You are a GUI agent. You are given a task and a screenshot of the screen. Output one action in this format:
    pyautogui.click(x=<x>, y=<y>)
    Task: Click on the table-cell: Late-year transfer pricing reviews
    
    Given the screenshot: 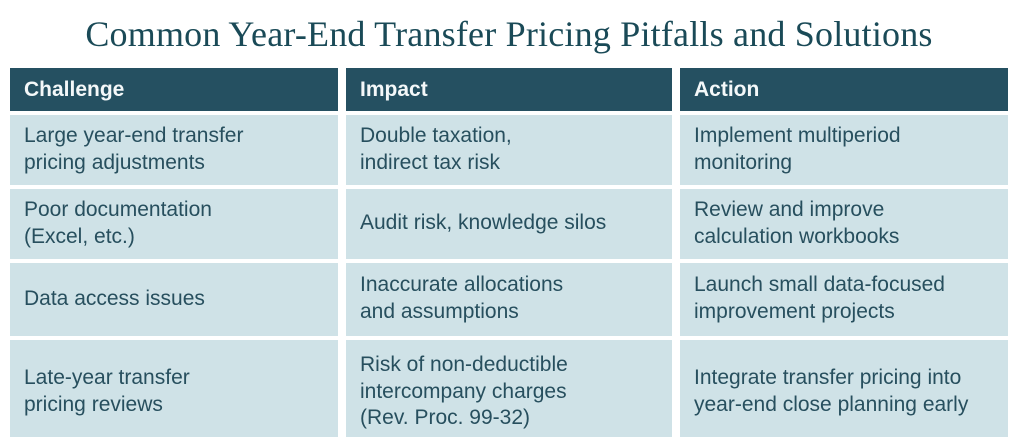 What is the action you would take?
    pyautogui.click(x=174, y=388)
    